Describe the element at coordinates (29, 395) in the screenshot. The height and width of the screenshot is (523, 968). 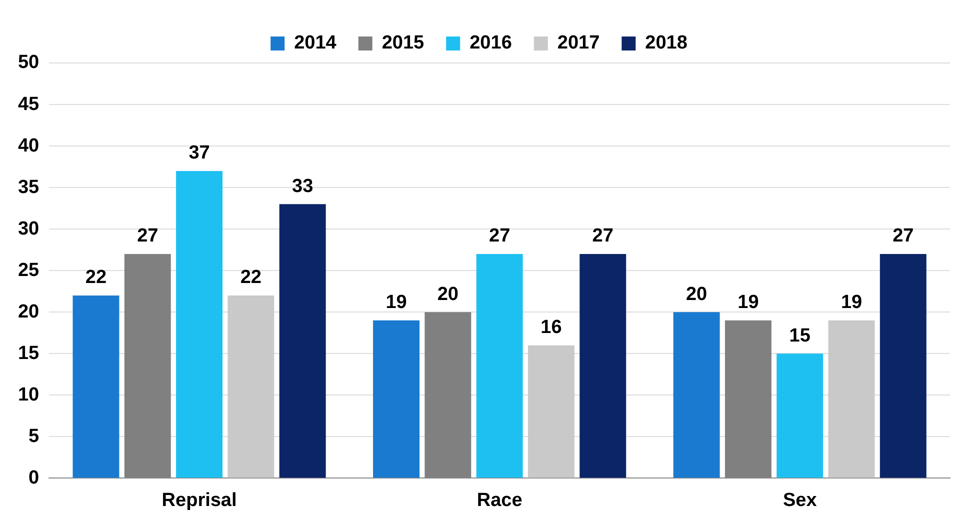
I see `y-tick-label: 10` at that location.